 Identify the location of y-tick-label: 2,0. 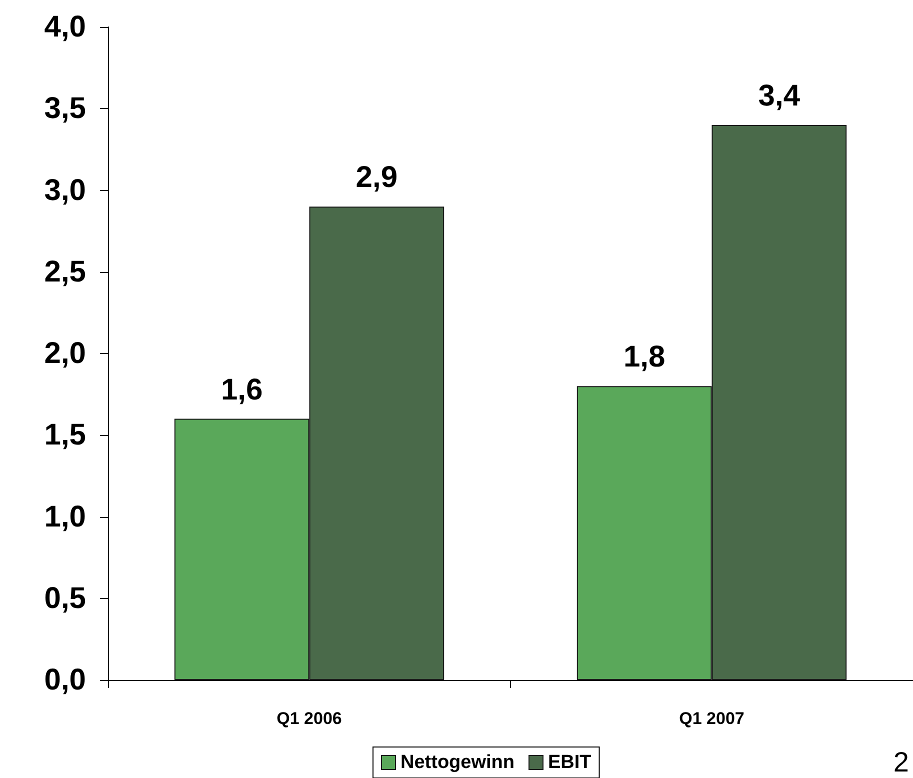
(65, 353).